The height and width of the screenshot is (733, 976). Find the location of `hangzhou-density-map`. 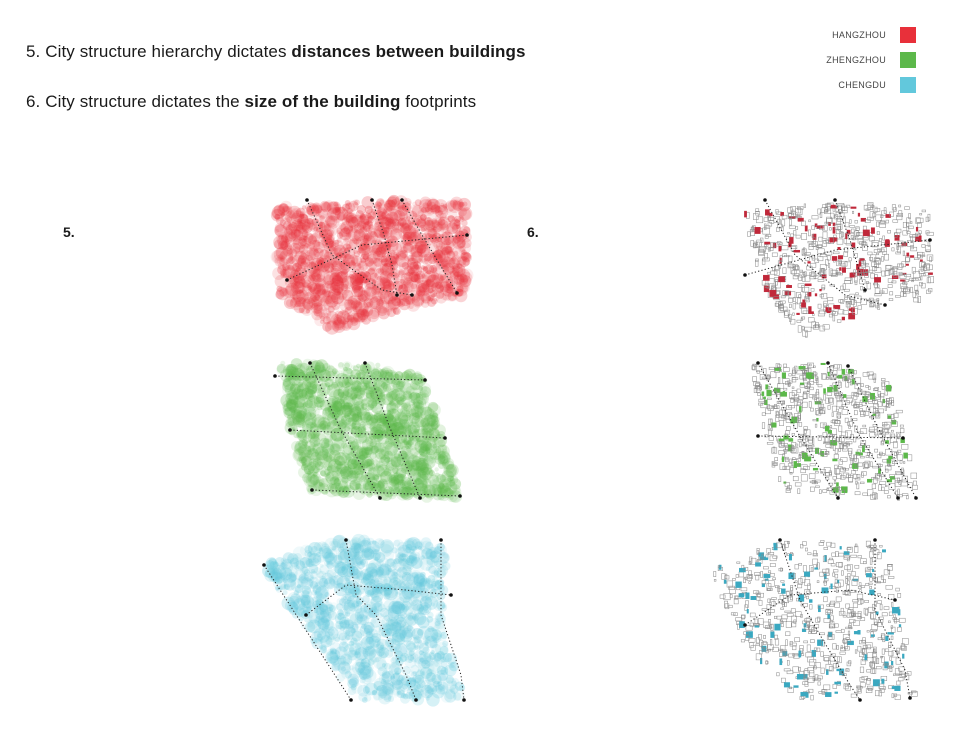

hangzhou-density-map is located at coordinates (372, 264).